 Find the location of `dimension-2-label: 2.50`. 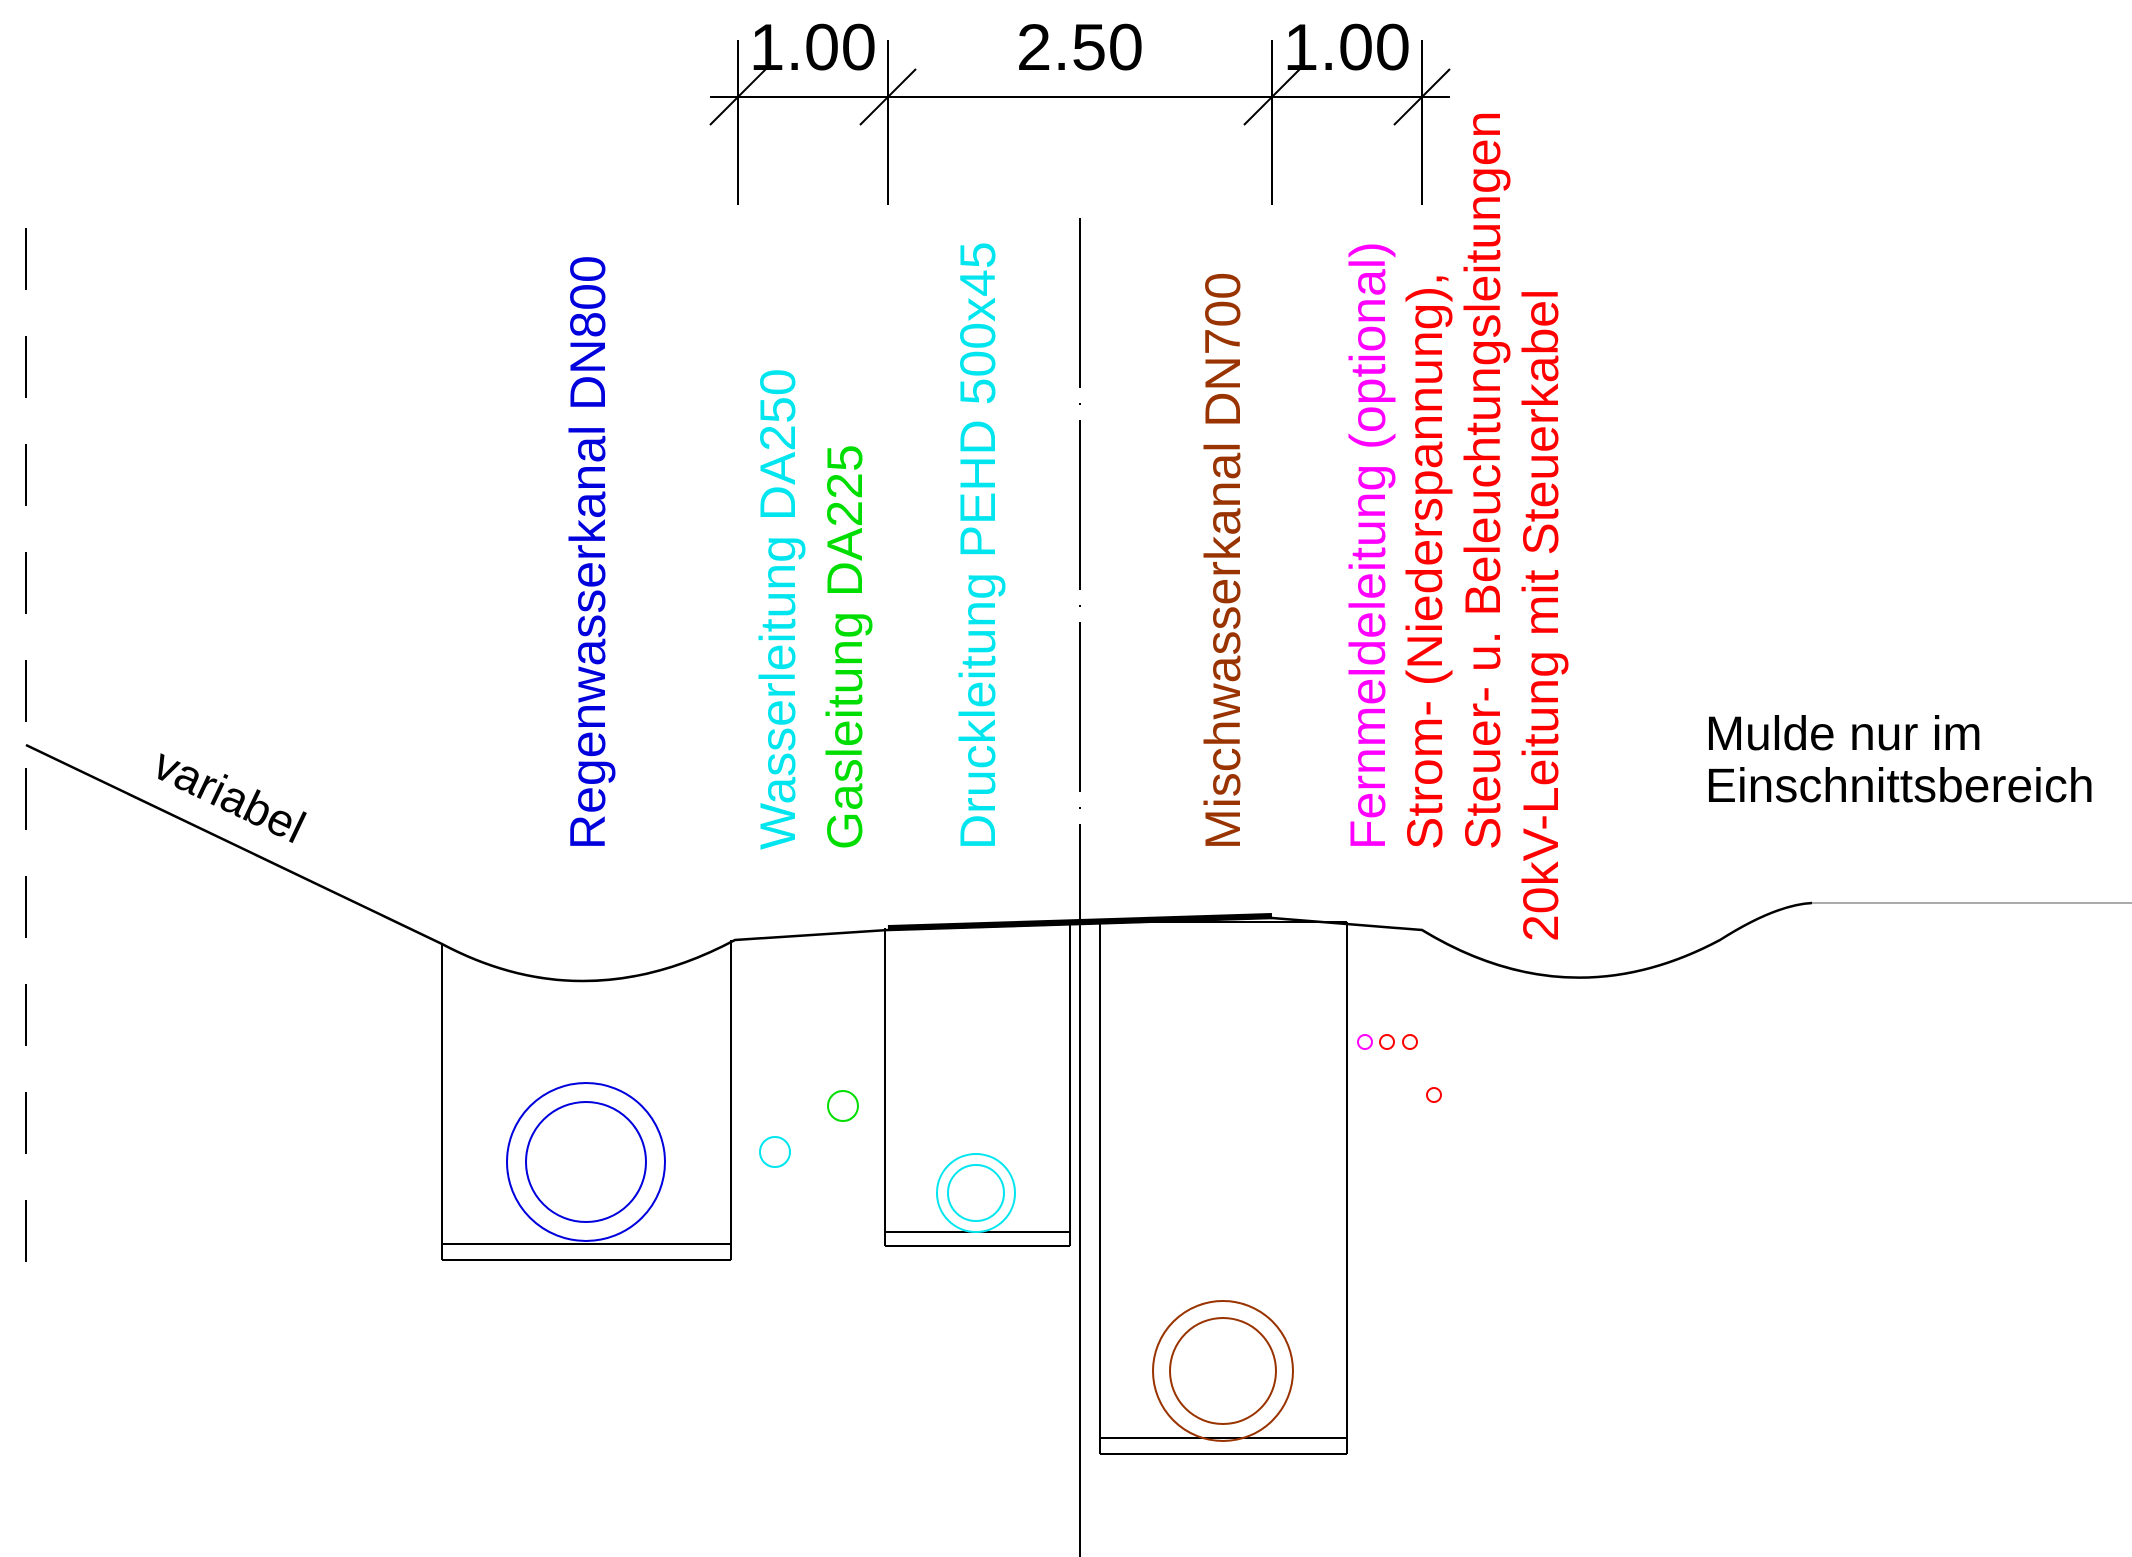

dimension-2-label: 2.50 is located at coordinates (1080, 47).